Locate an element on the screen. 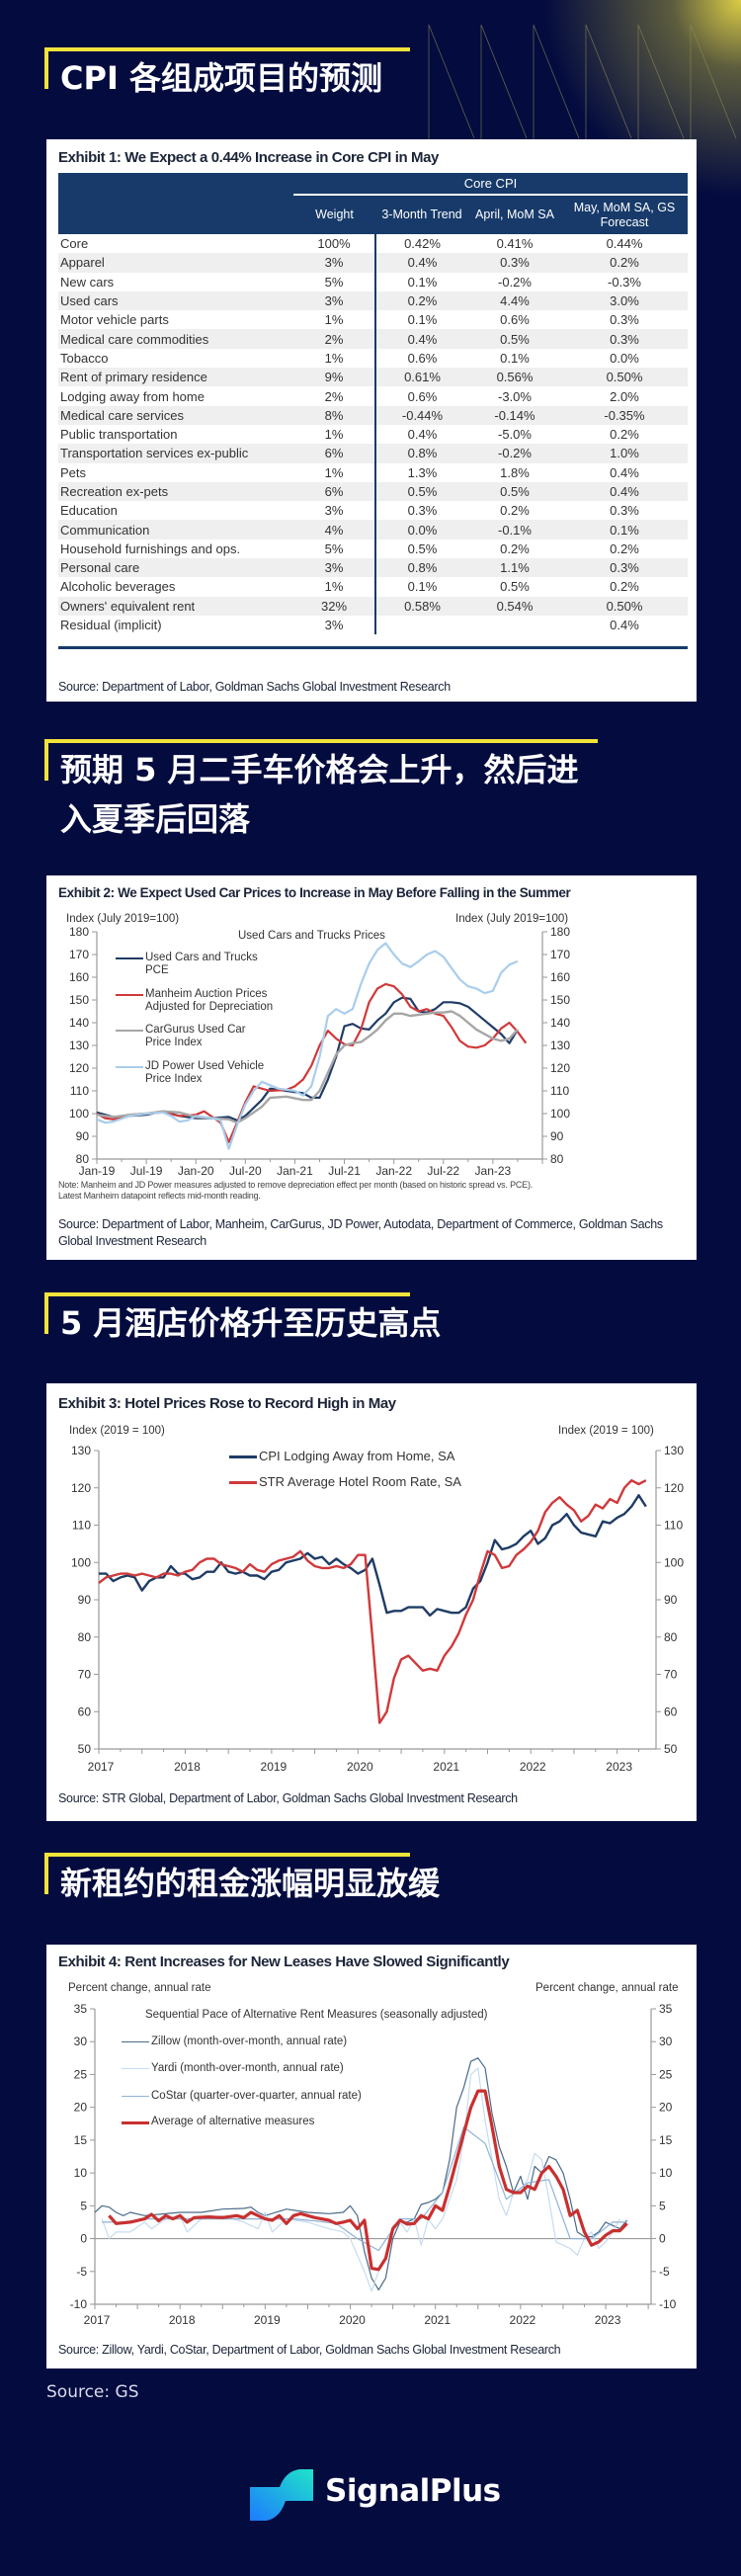 This screenshot has height=2576, width=741. row-label: Rent of primary residence is located at coordinates (175, 377).